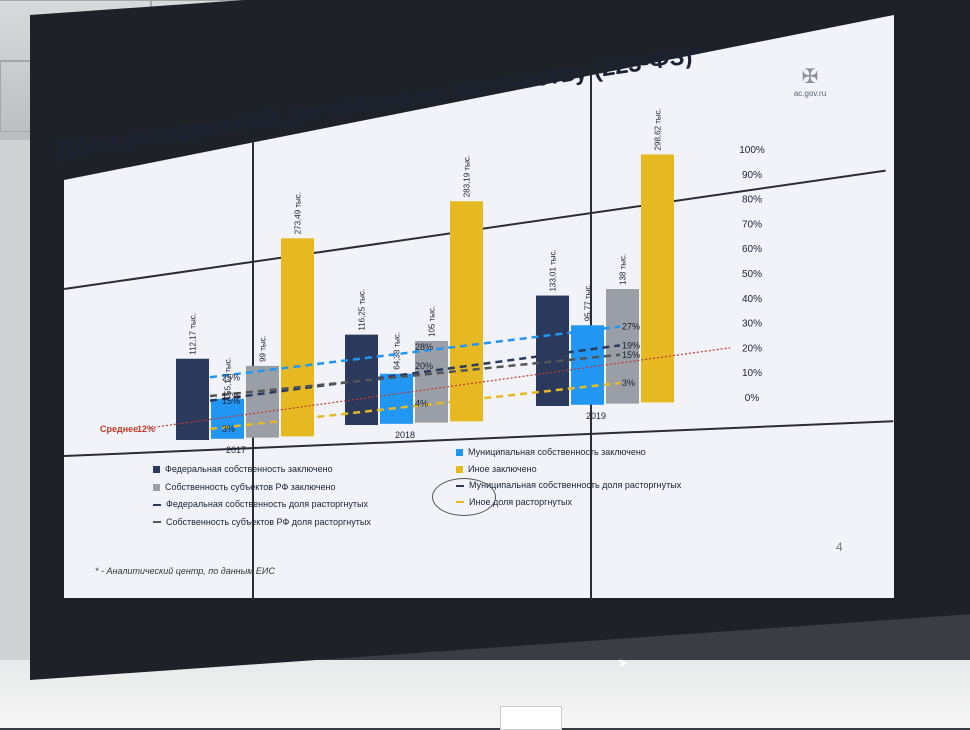  Describe the element at coordinates (752, 150) in the screenshot. I see `y2-tick-label: 100%` at that location.